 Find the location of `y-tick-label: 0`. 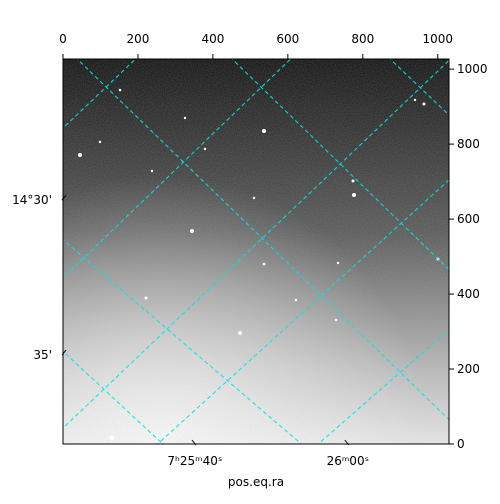

y-tick-label: 0 is located at coordinates (461, 444).